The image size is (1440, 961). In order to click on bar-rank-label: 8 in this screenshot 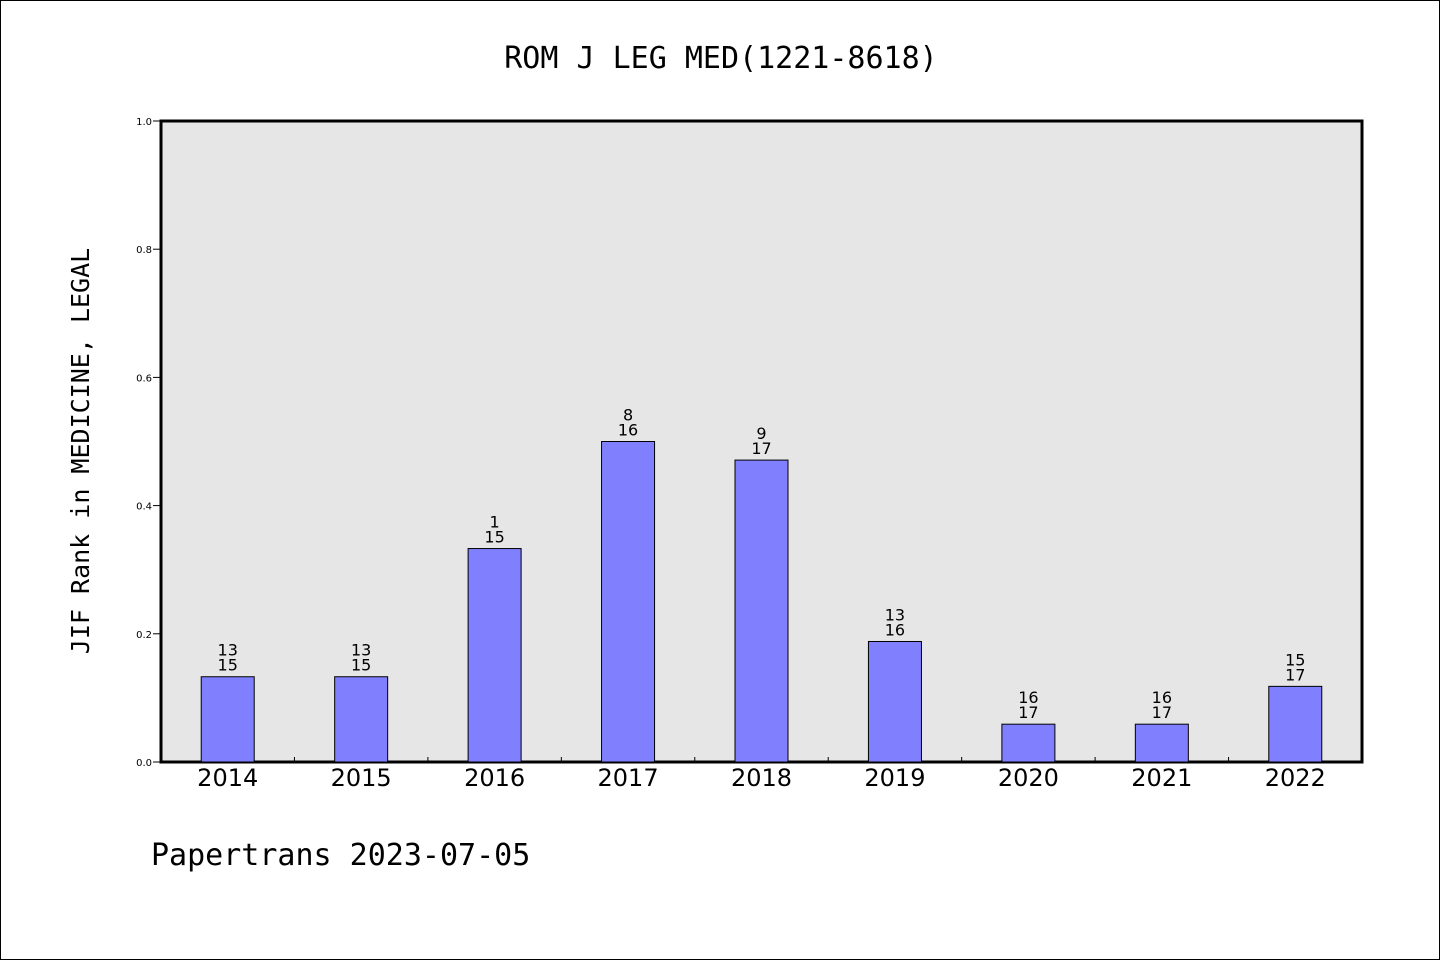, I will do `click(628, 415)`.